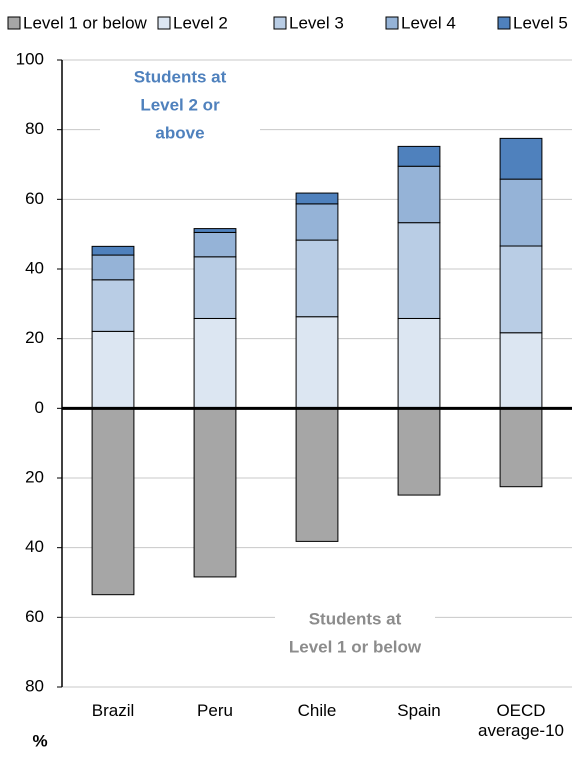  What do you see at coordinates (316, 22) in the screenshot?
I see `legend-label: Level 3` at bounding box center [316, 22].